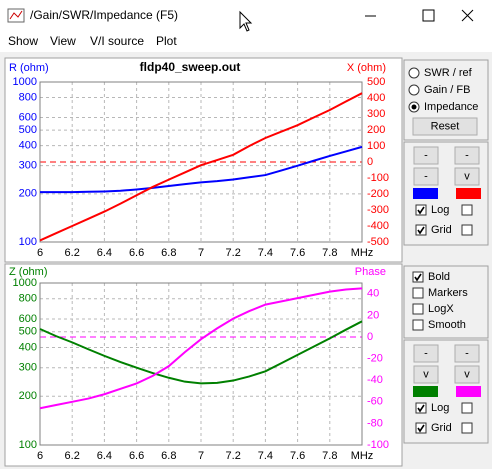 Image resolution: width=492 pixels, height=469 pixels. Describe the element at coordinates (362, 456) in the screenshot. I see `x-tick-label: MHz` at that location.